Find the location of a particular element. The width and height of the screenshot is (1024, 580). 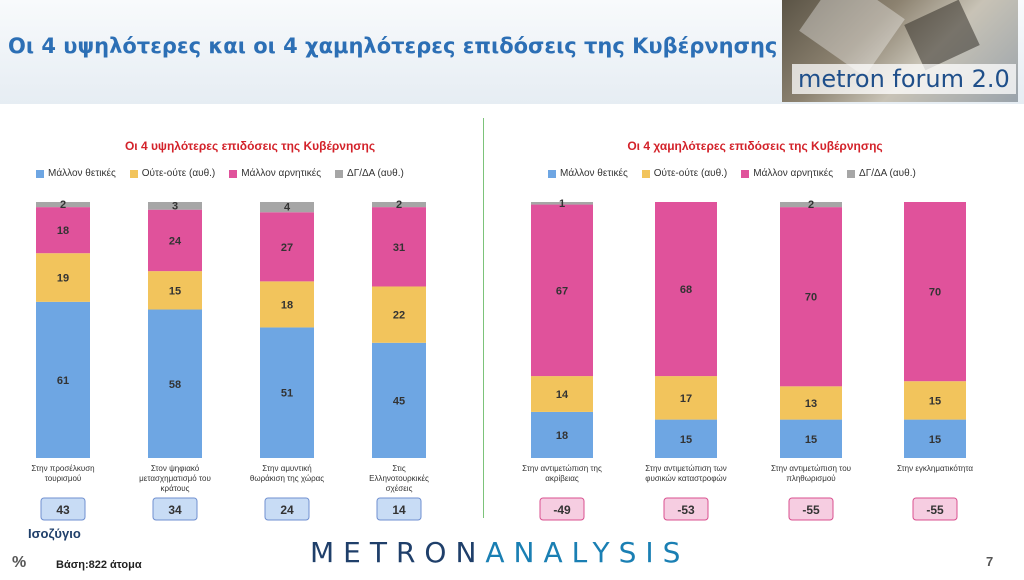

category-label: κράτους is located at coordinates (175, 488).